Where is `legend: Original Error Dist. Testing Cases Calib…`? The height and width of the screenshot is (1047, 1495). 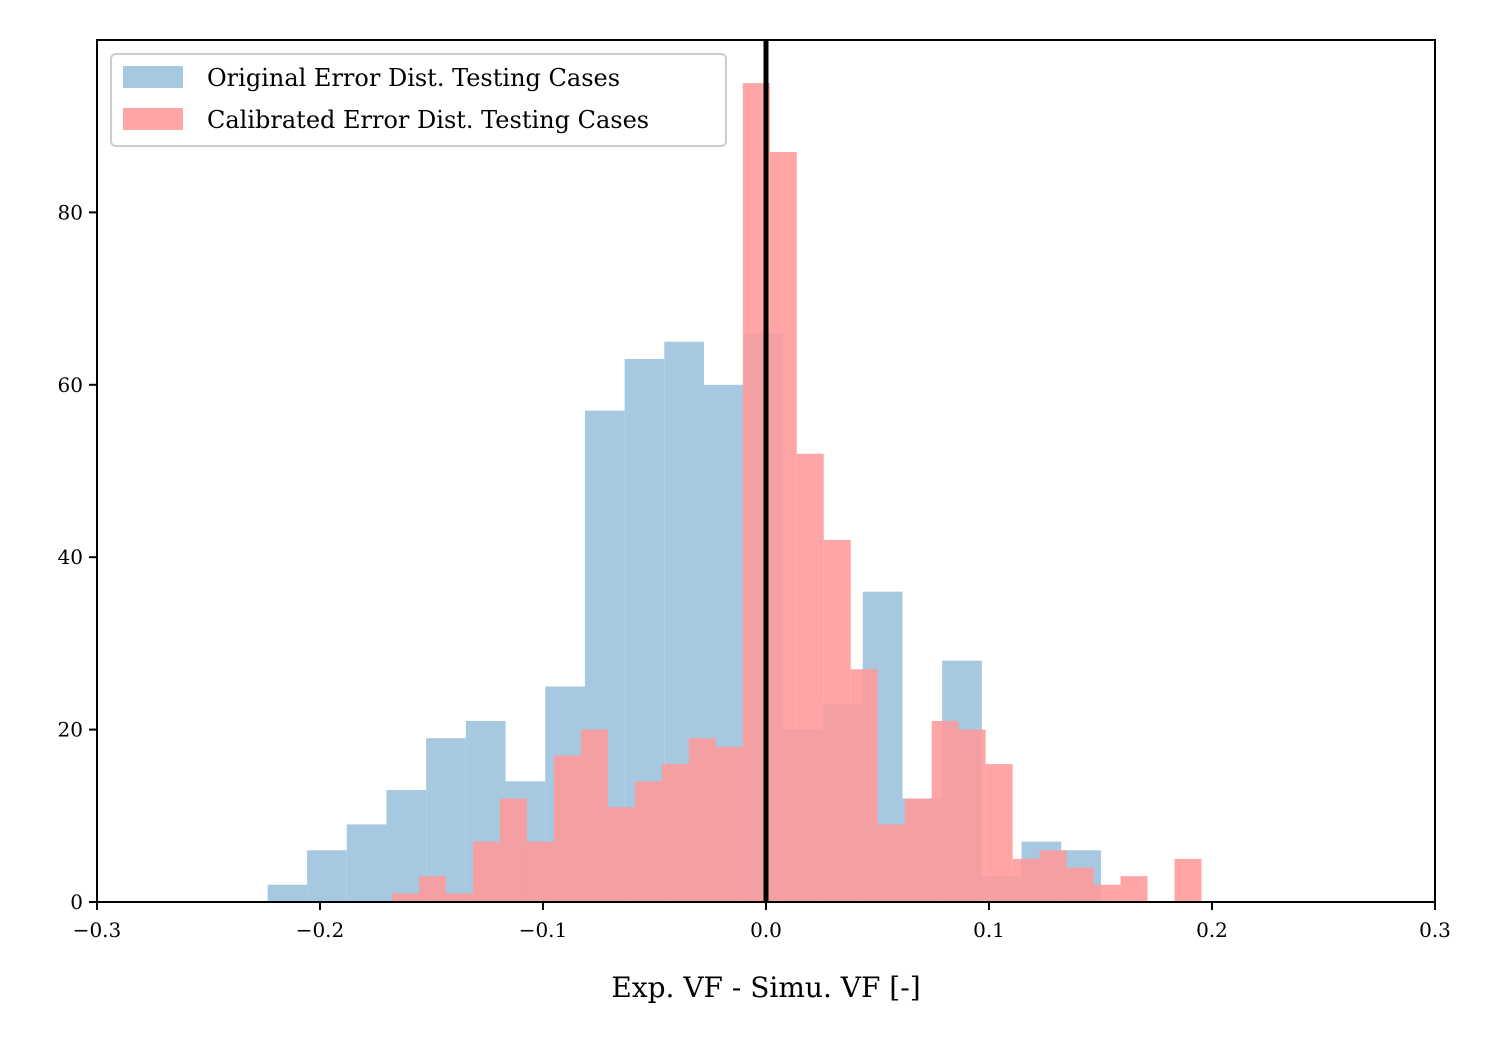
legend: Original Error Dist. Testing Cases Calib… is located at coordinates (418, 100).